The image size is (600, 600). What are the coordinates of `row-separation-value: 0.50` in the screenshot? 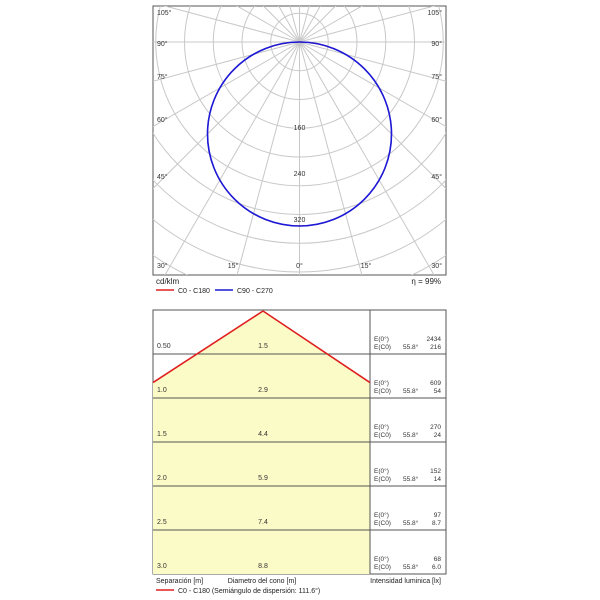 It's located at (164, 346).